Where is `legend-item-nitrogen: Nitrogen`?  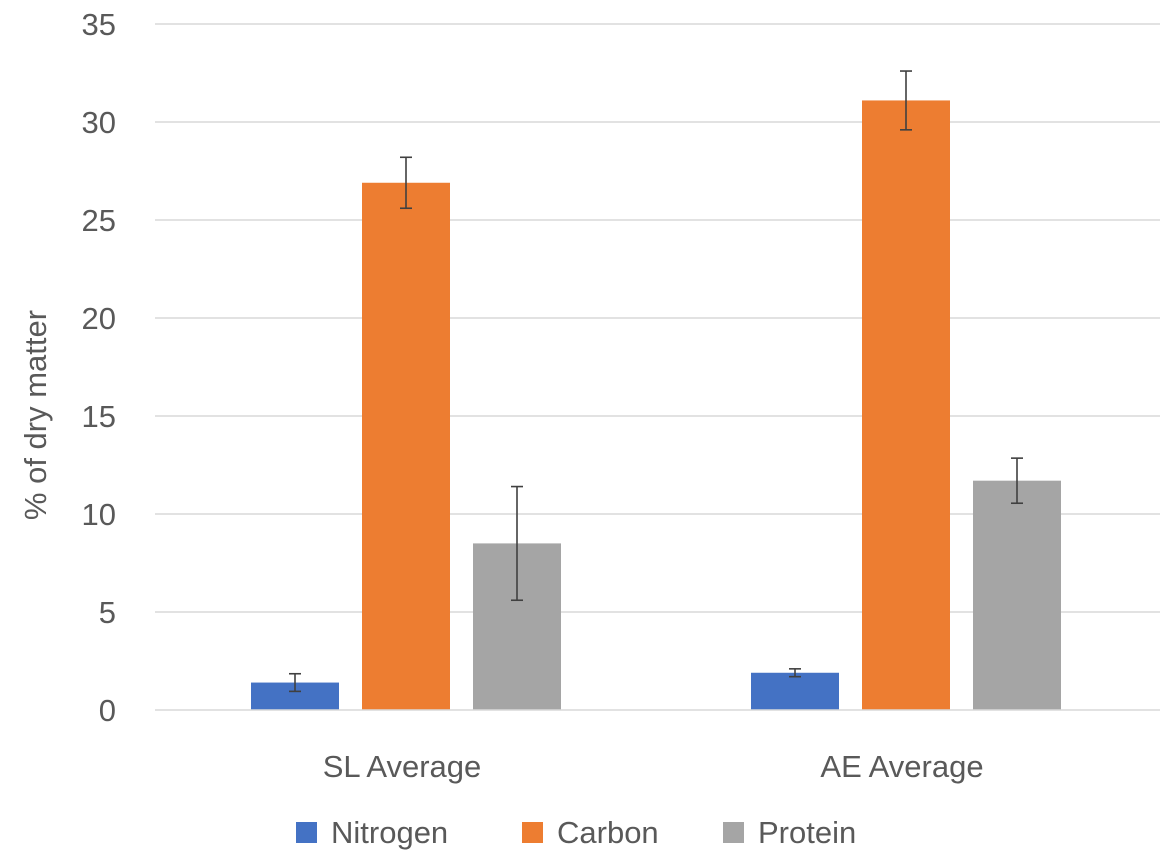 legend-item-nitrogen: Nitrogen is located at coordinates (372, 832).